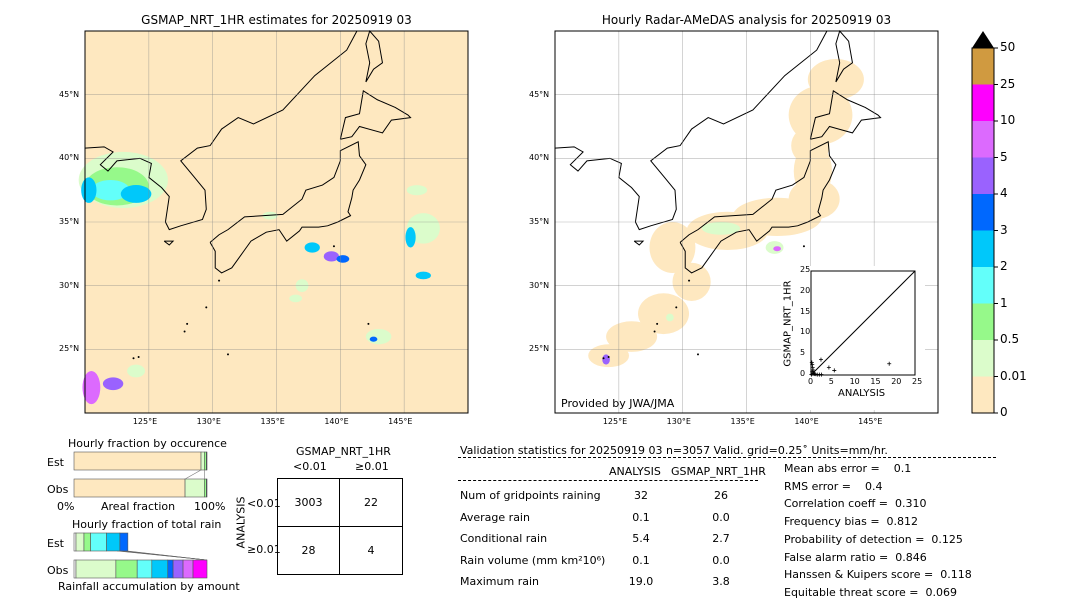 The image size is (1080, 612). I want to click on lat-tick-label: 25°N, so click(69, 349).